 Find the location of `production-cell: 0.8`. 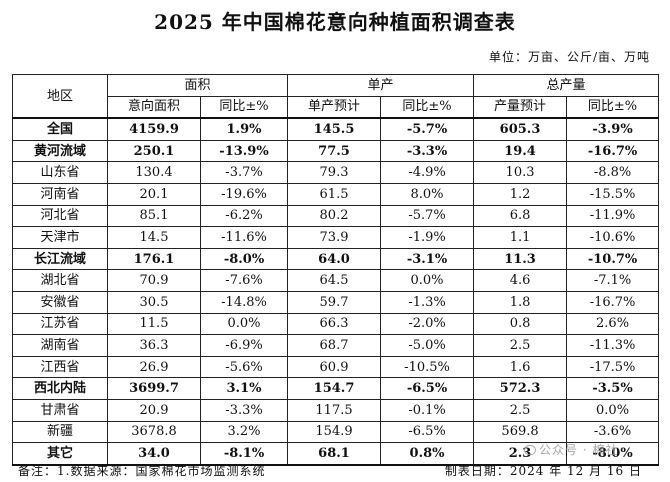

production-cell: 0.8 is located at coordinates (520, 324).